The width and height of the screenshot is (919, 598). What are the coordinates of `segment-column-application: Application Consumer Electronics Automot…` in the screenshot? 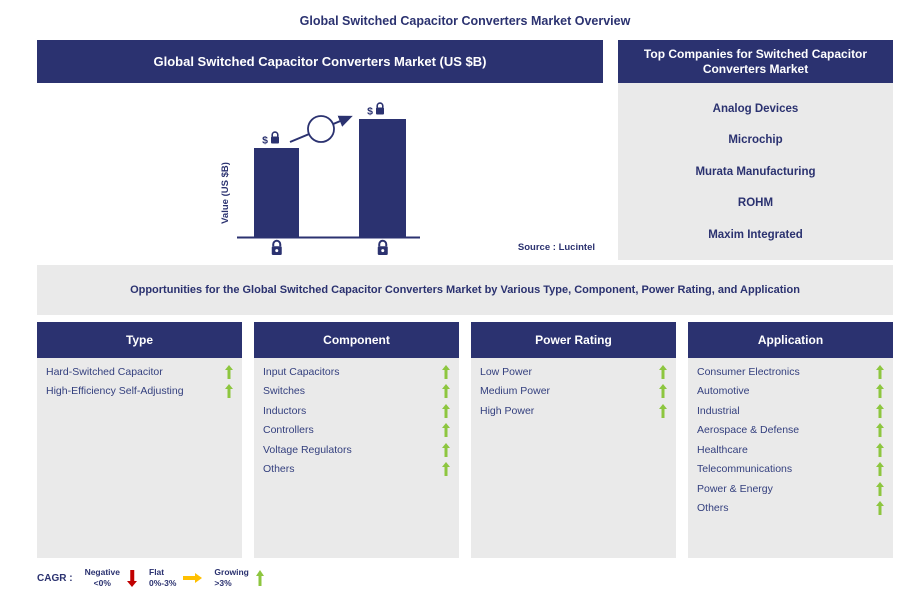 It's located at (790, 440).